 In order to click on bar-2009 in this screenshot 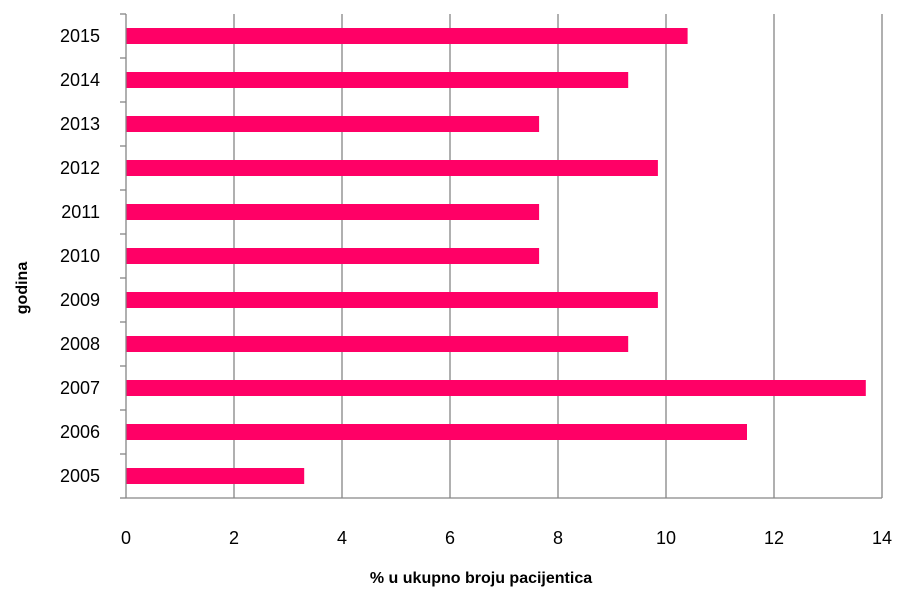, I will do `click(392, 300)`.